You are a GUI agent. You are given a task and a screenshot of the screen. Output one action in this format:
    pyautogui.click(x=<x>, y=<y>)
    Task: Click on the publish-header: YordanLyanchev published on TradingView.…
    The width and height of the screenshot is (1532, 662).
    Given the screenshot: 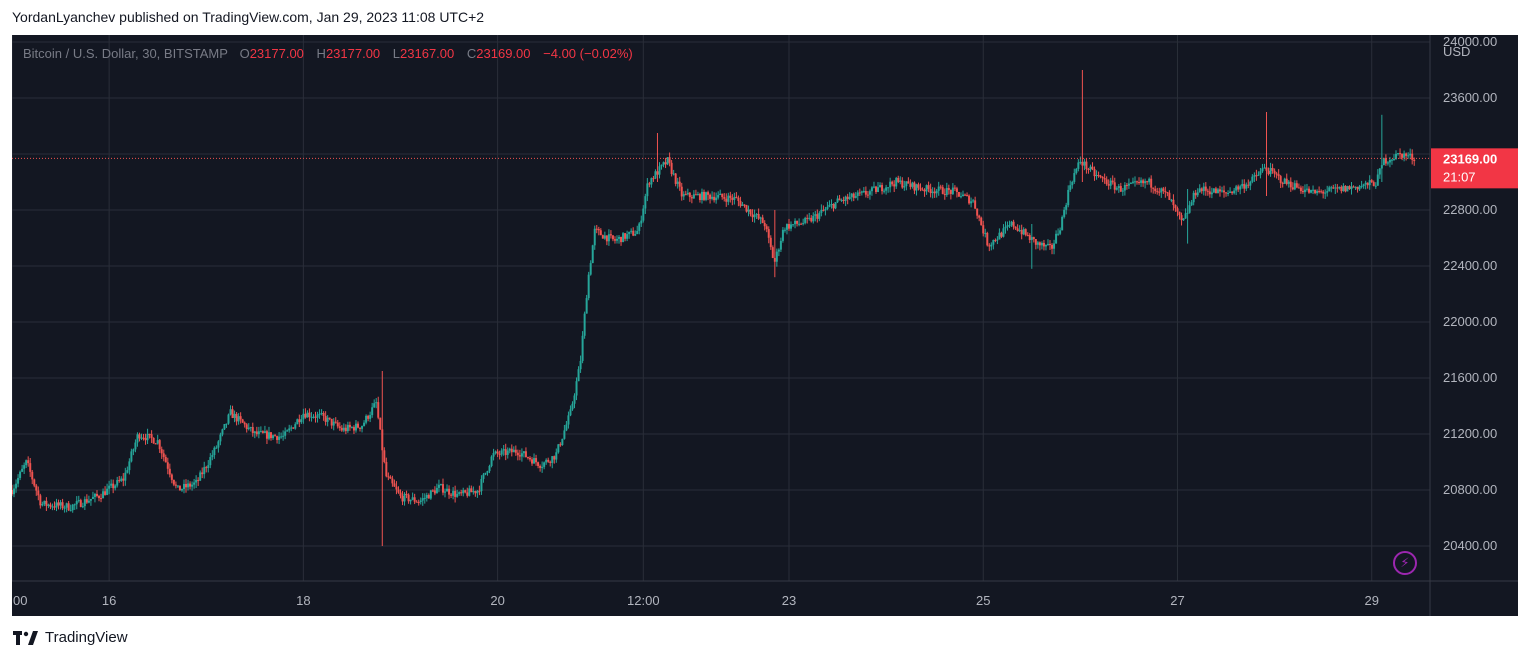 What is the action you would take?
    pyautogui.click(x=248, y=17)
    